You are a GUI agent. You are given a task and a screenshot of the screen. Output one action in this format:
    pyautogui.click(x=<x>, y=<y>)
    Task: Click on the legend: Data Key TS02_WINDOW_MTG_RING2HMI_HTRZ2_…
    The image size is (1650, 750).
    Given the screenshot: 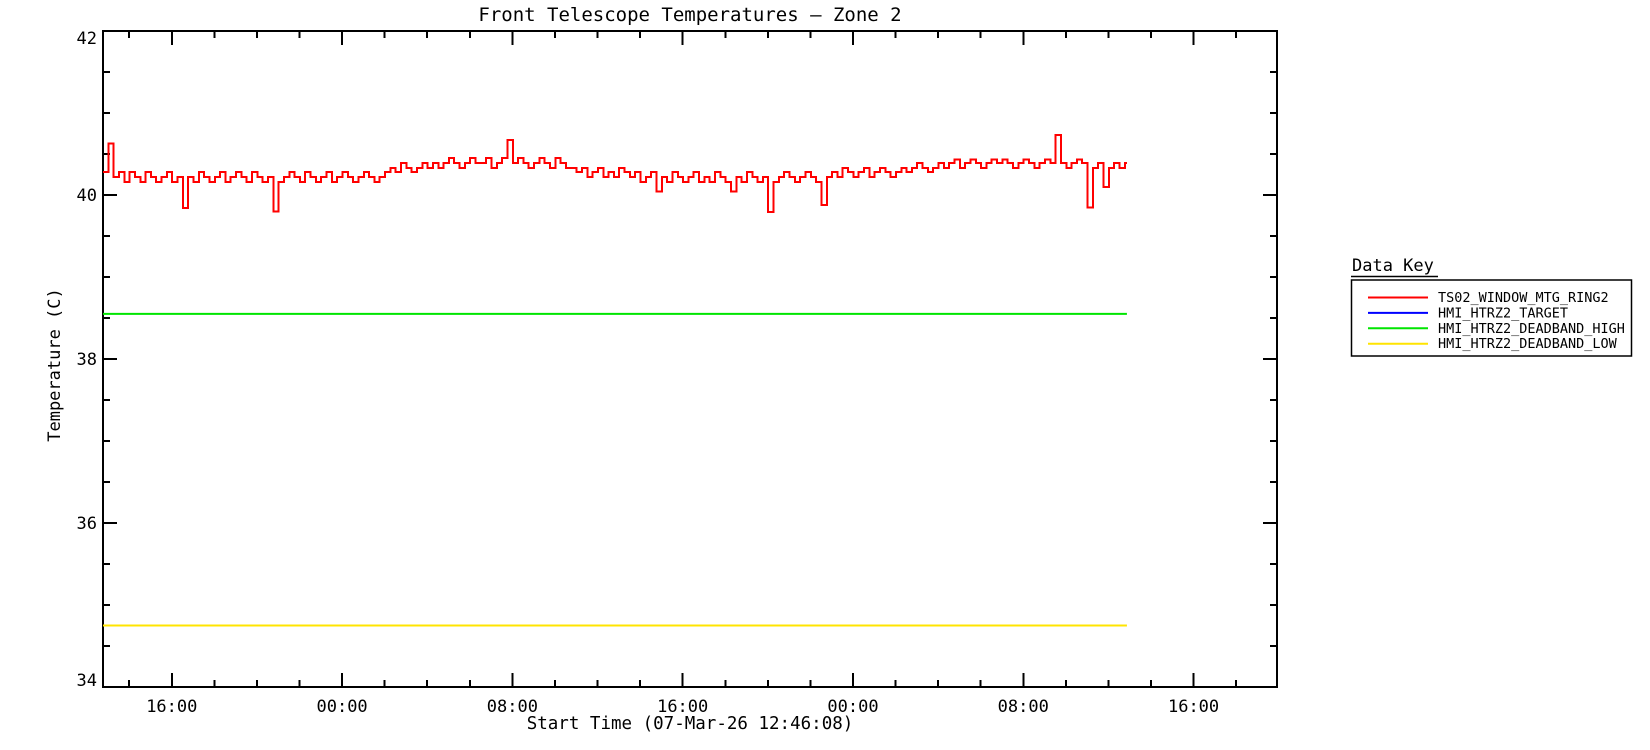 What is the action you would take?
    pyautogui.click(x=1491, y=306)
    